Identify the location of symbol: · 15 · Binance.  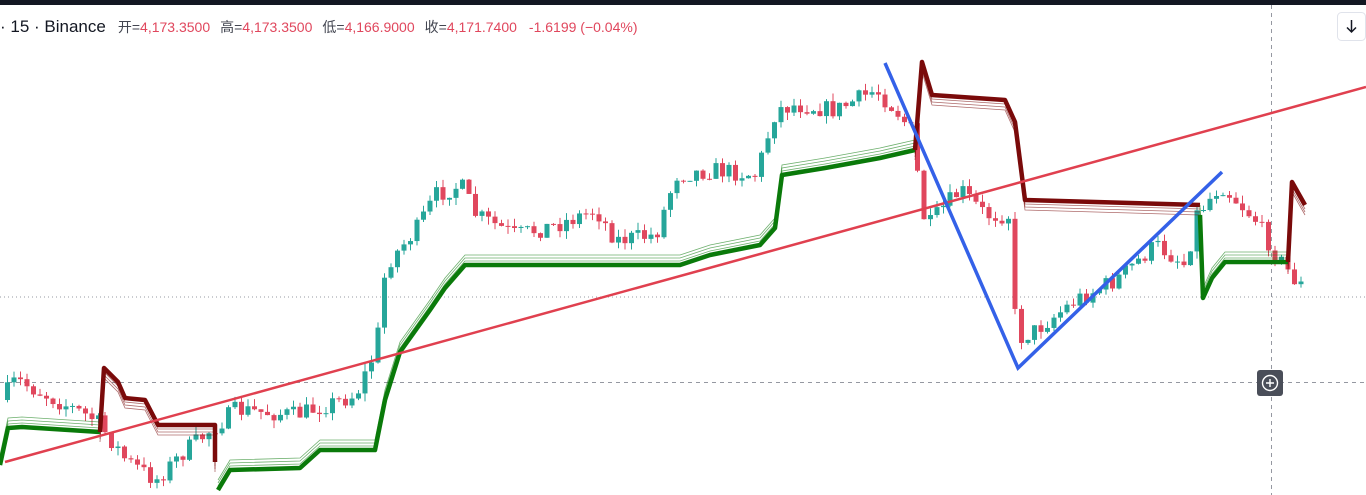
(53, 26).